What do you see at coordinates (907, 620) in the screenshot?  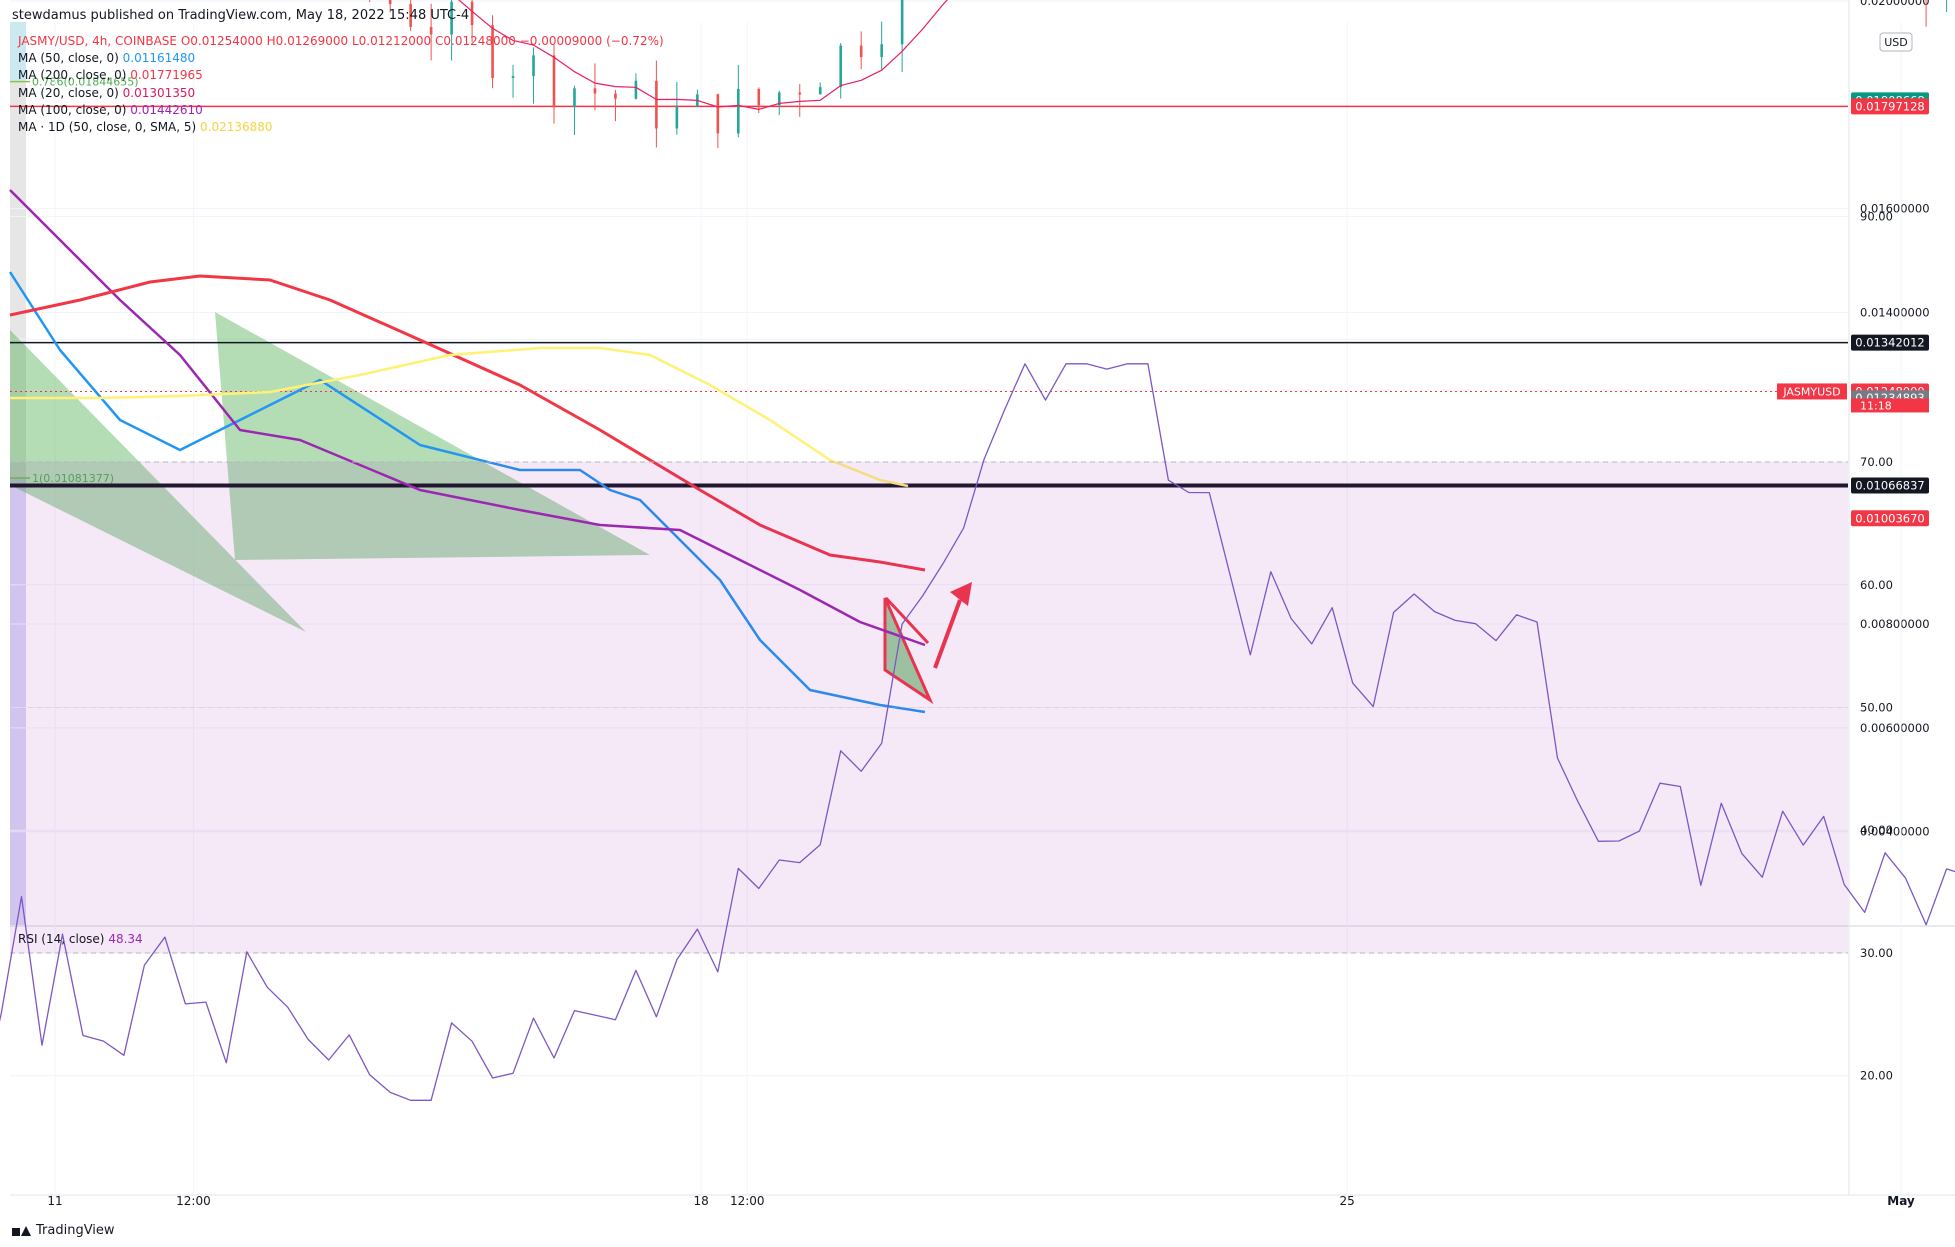 I see `wedge-upper-trendline` at bounding box center [907, 620].